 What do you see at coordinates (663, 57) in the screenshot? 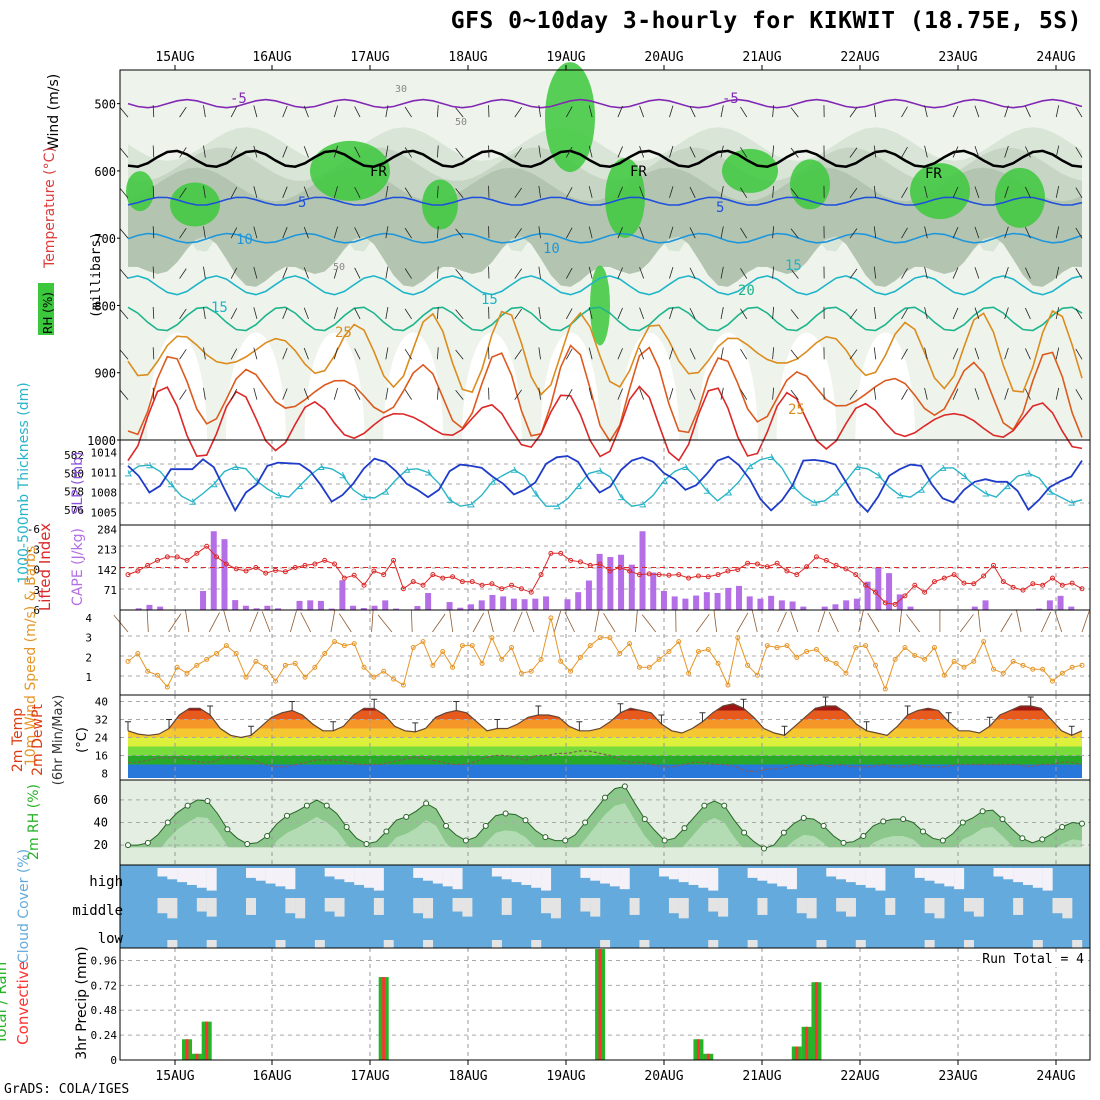
I see `date-label-top-5: 20AUG` at bounding box center [663, 57].